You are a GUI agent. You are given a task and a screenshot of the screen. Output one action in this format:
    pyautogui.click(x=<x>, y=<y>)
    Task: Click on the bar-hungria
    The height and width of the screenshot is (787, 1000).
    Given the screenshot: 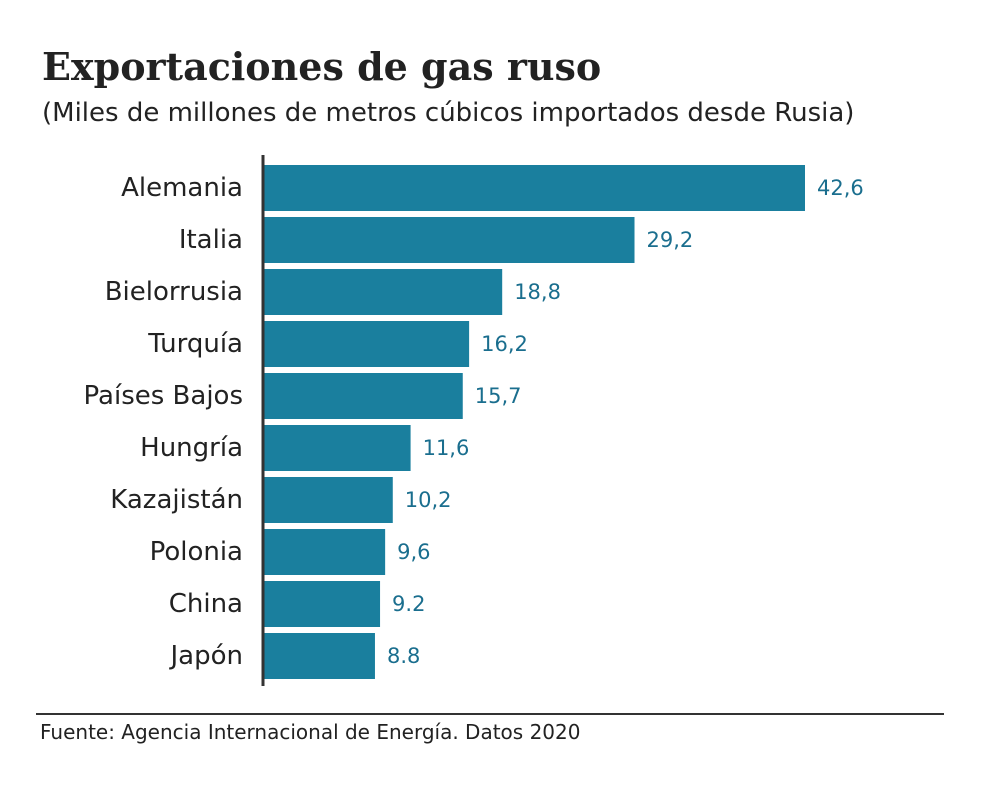 What is the action you would take?
    pyautogui.click(x=337, y=448)
    